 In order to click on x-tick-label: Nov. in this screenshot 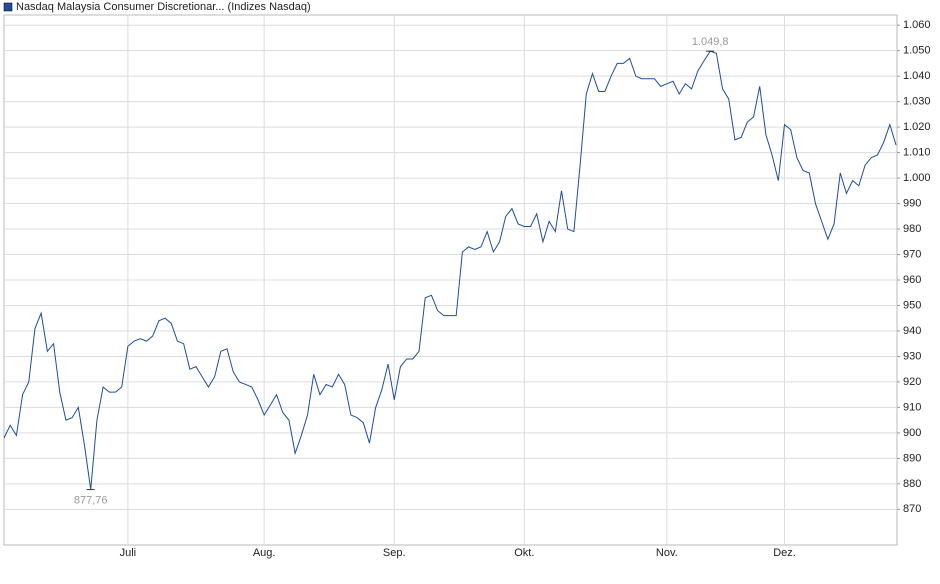, I will do `click(667, 553)`.